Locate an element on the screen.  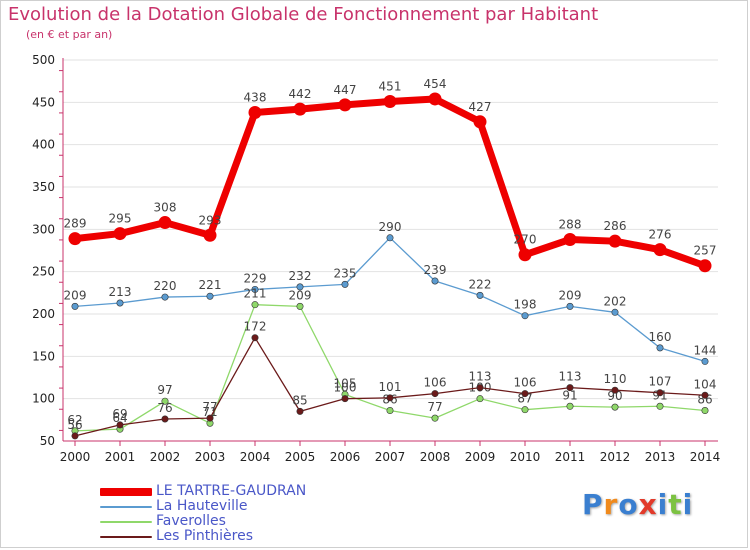
data-label: 76 is located at coordinates (164, 408).